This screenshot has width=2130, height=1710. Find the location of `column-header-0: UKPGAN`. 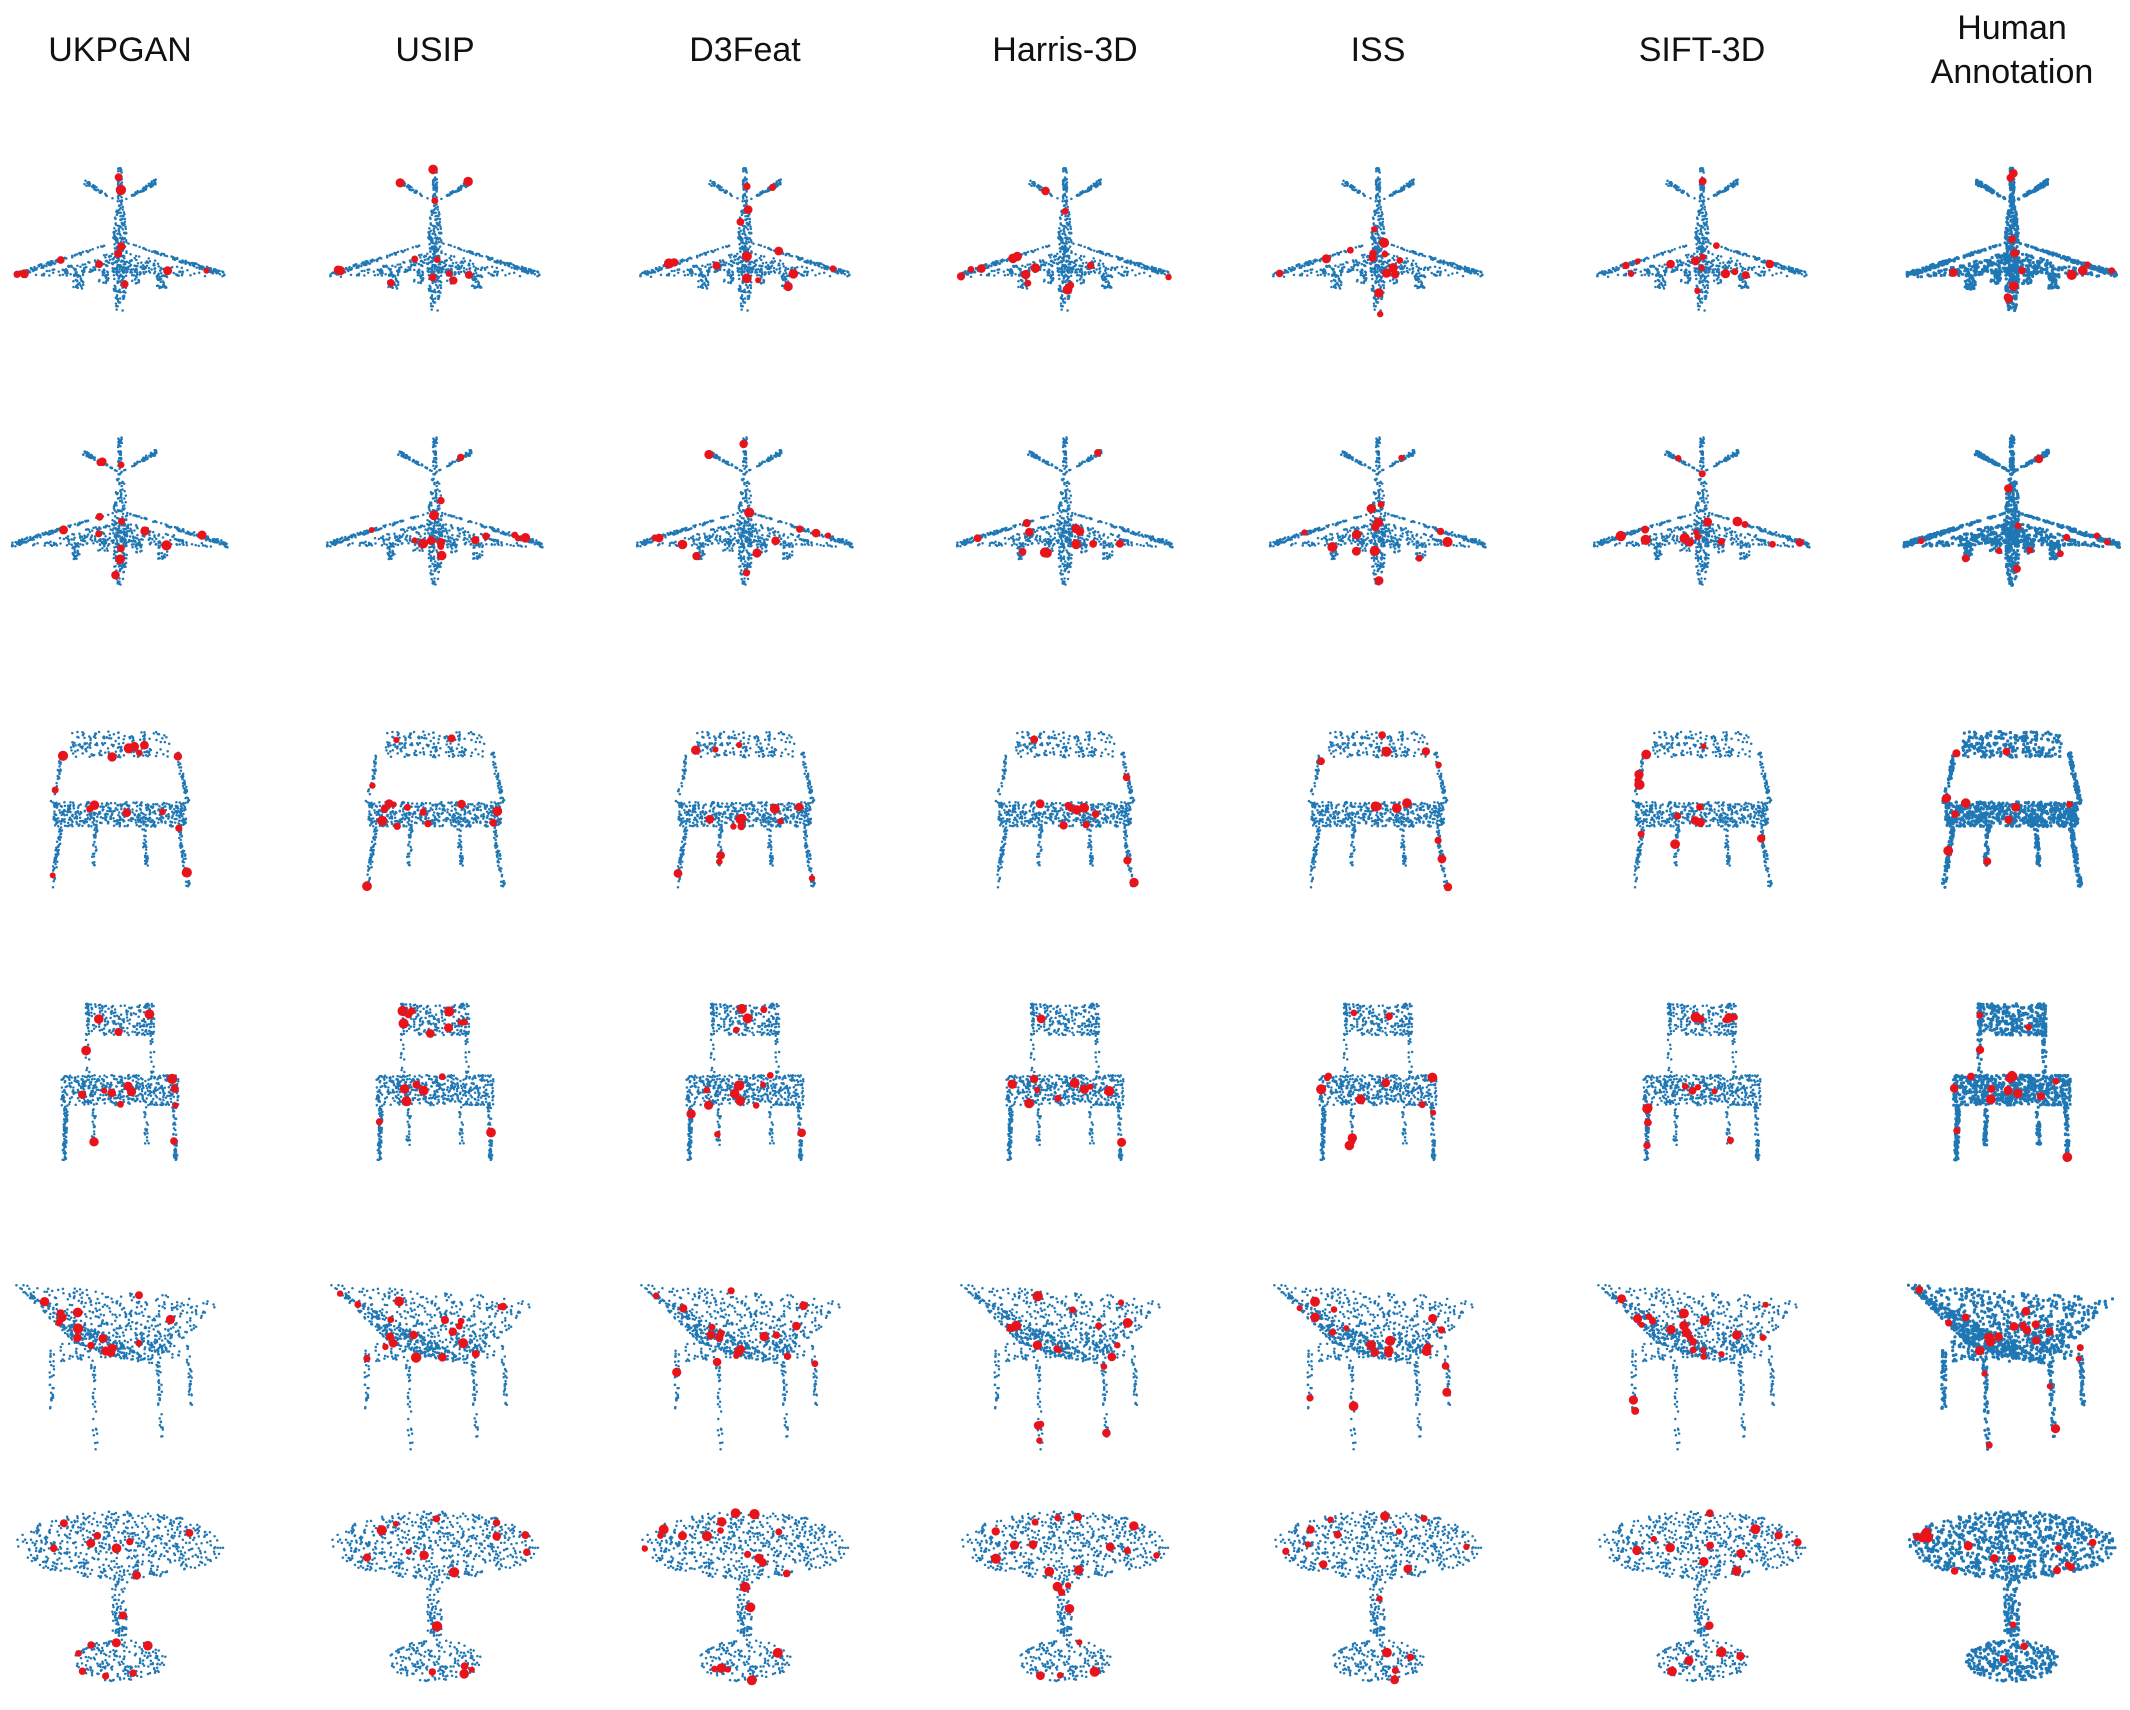

column-header-0: UKPGAN is located at coordinates (135, 50).